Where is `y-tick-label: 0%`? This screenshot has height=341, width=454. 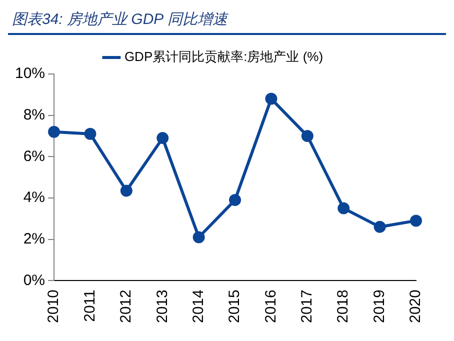
y-tick-label: 0% is located at coordinates (34, 280).